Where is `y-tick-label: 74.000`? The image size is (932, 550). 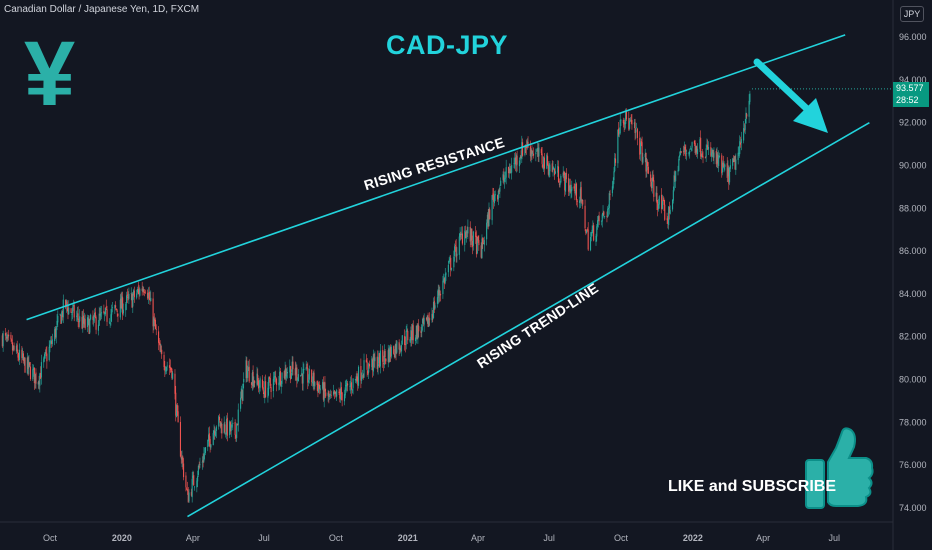
y-tick-label: 74.000 is located at coordinates (913, 508).